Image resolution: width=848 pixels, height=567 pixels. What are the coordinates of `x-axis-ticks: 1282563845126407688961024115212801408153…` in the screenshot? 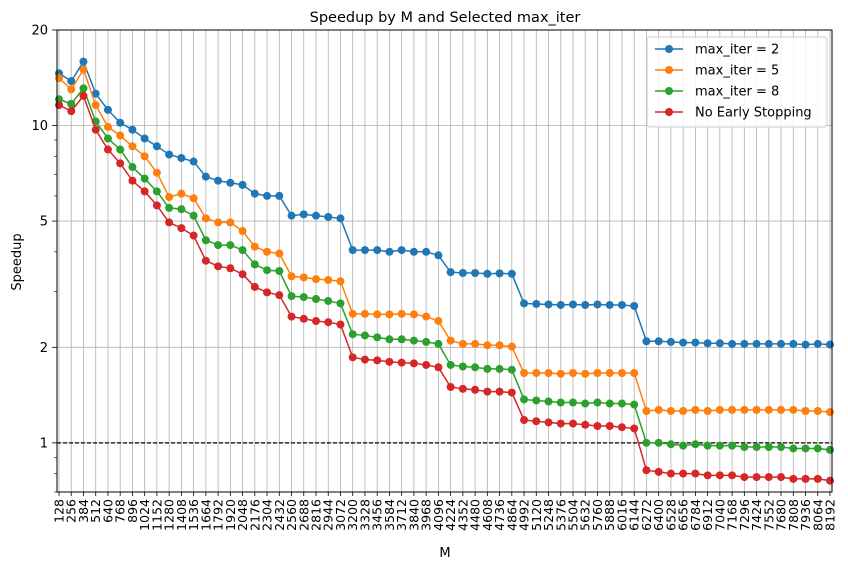 It's located at (445, 511).